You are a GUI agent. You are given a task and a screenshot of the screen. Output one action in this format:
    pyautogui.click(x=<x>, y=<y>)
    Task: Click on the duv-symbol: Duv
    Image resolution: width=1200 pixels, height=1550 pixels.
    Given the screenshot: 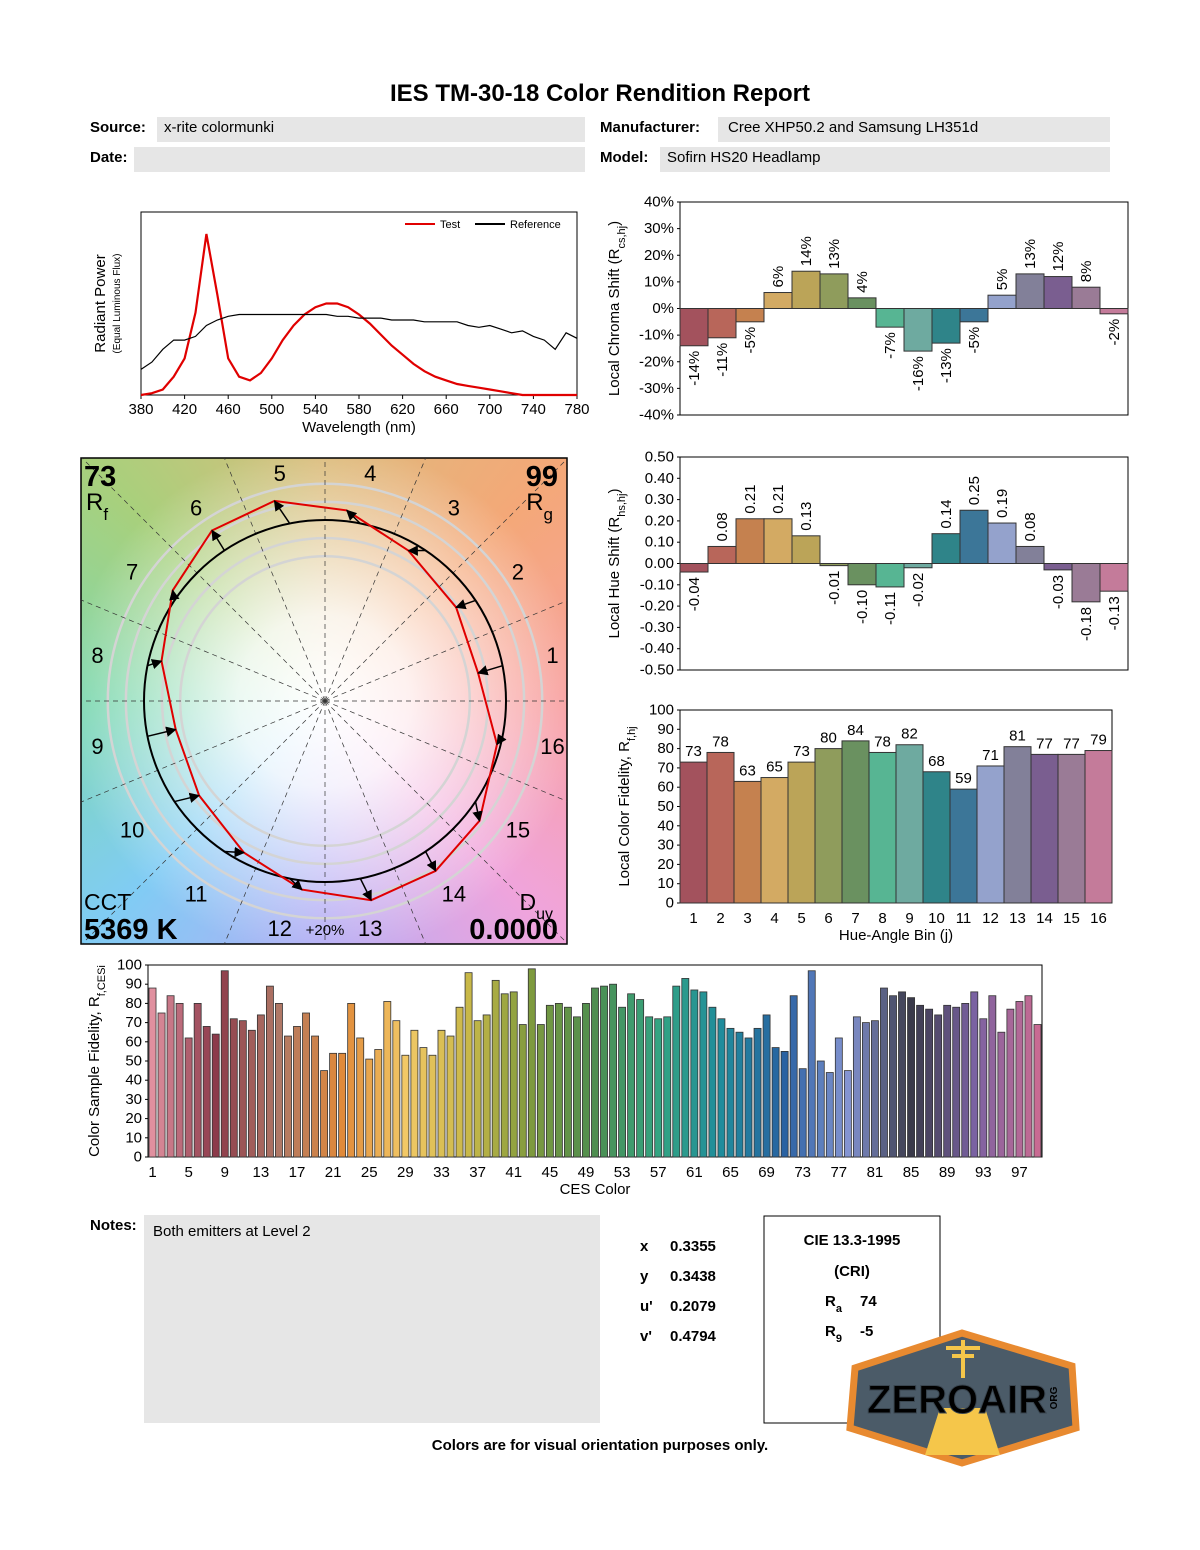 What is the action you would take?
    pyautogui.click(x=536, y=906)
    